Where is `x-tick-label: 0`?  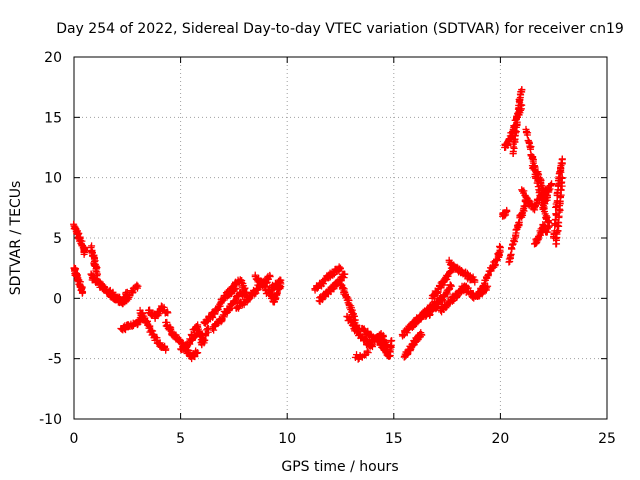 x-tick-label: 0 is located at coordinates (74, 439).